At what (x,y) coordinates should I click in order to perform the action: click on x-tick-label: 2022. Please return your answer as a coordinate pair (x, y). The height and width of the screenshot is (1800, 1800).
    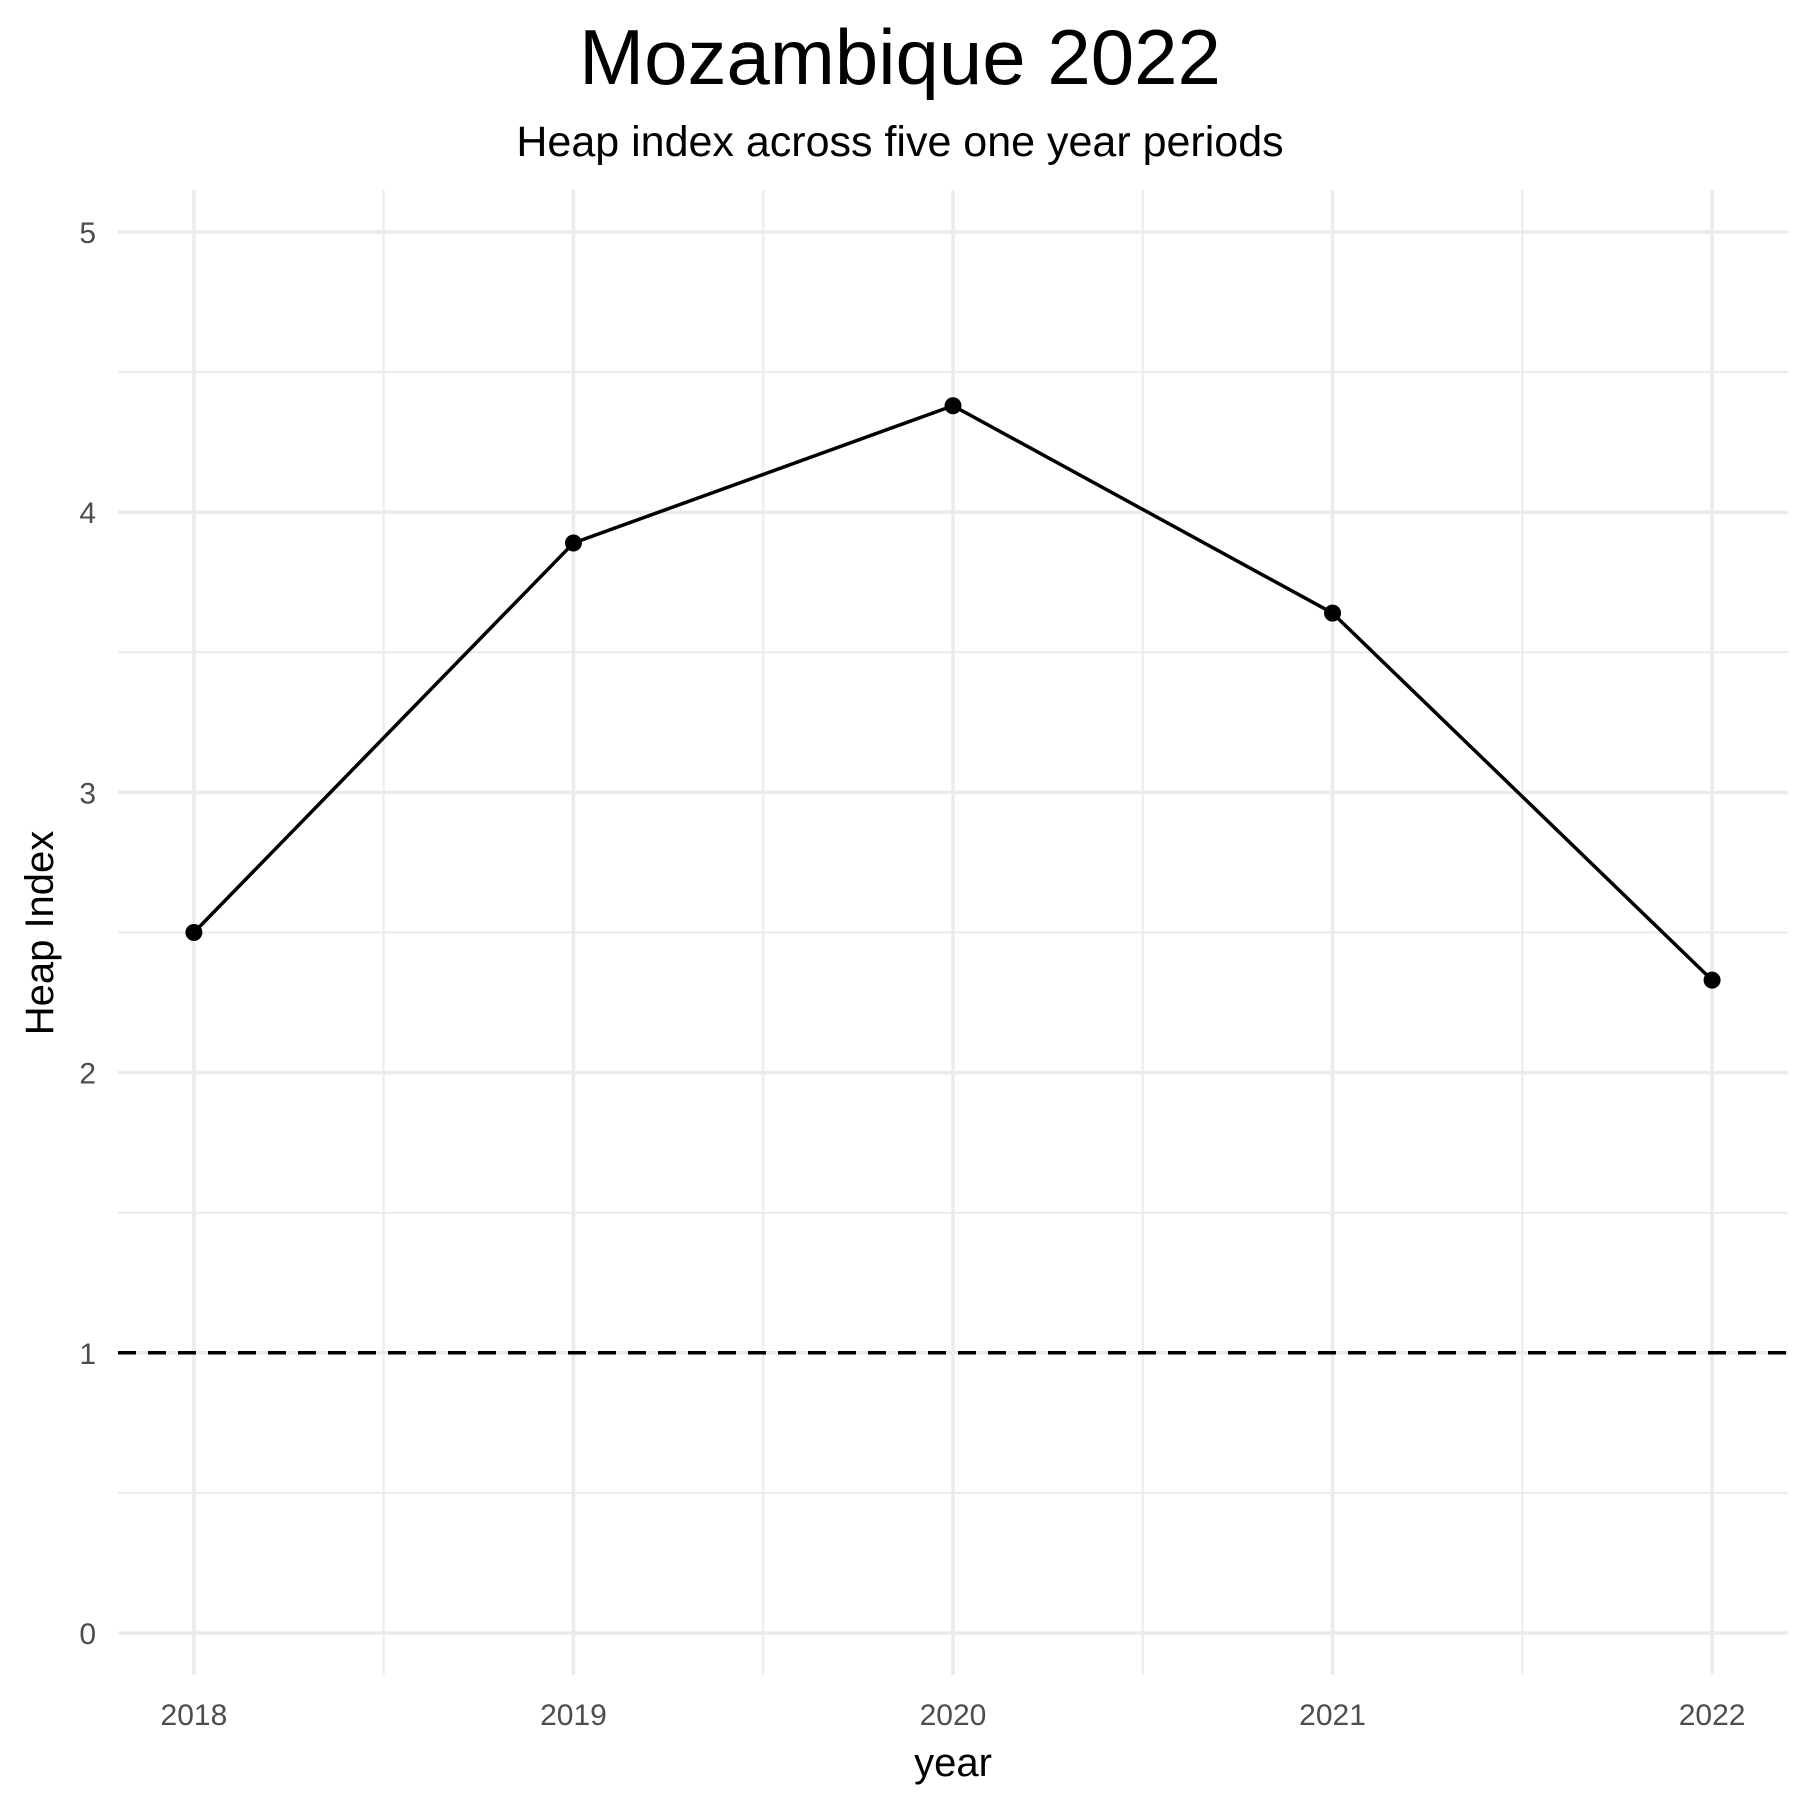
    Looking at the image, I should click on (1712, 1715).